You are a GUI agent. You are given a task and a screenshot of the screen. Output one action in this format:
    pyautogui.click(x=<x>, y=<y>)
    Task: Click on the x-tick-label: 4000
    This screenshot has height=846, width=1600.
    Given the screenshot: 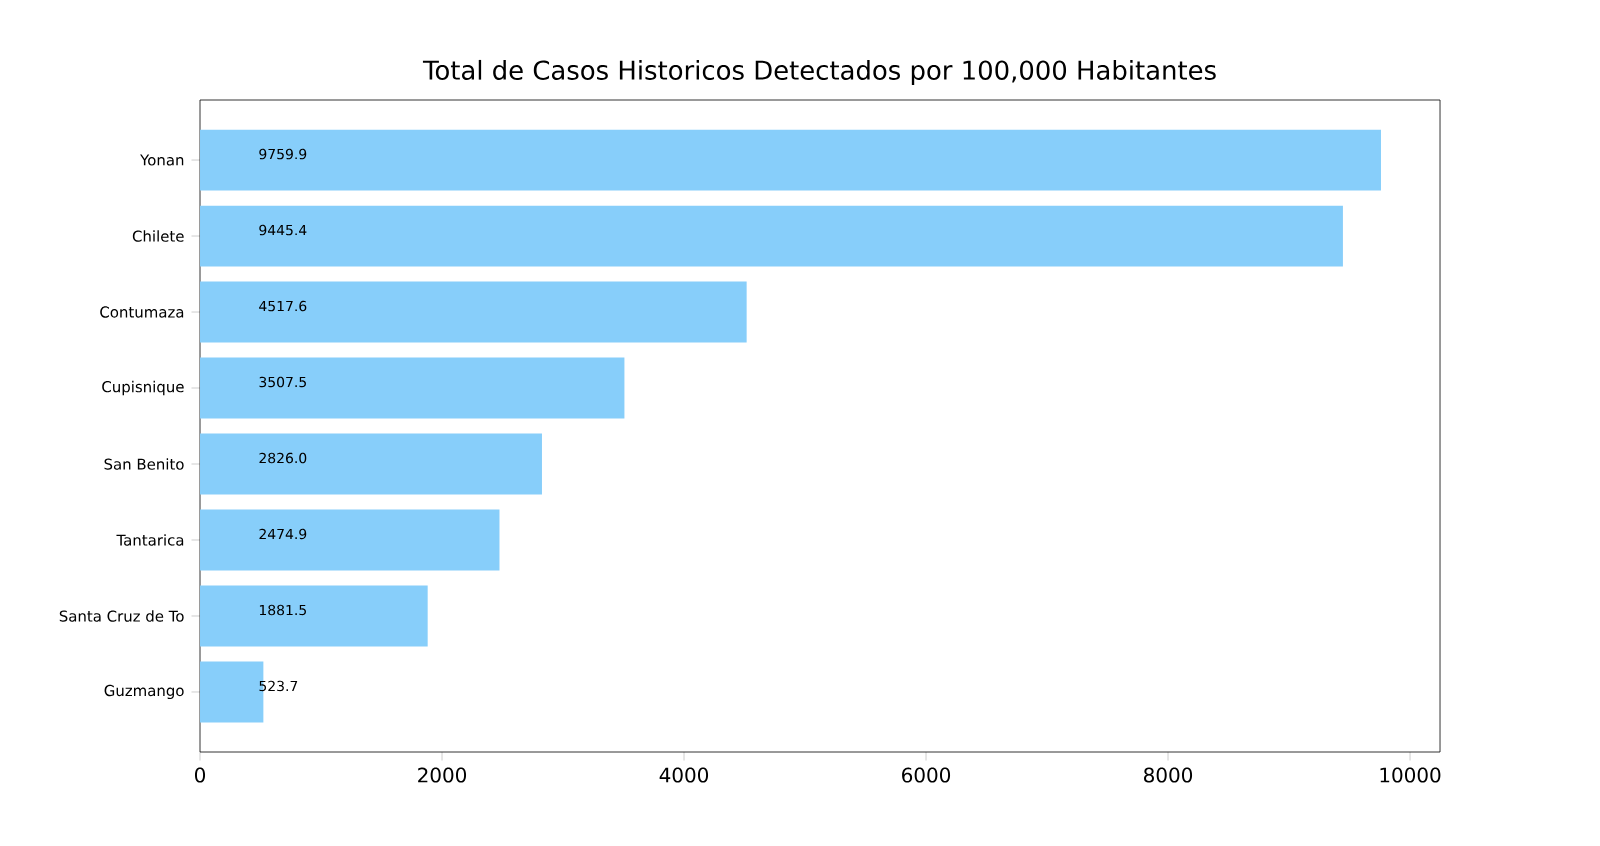 What is the action you would take?
    pyautogui.click(x=684, y=775)
    